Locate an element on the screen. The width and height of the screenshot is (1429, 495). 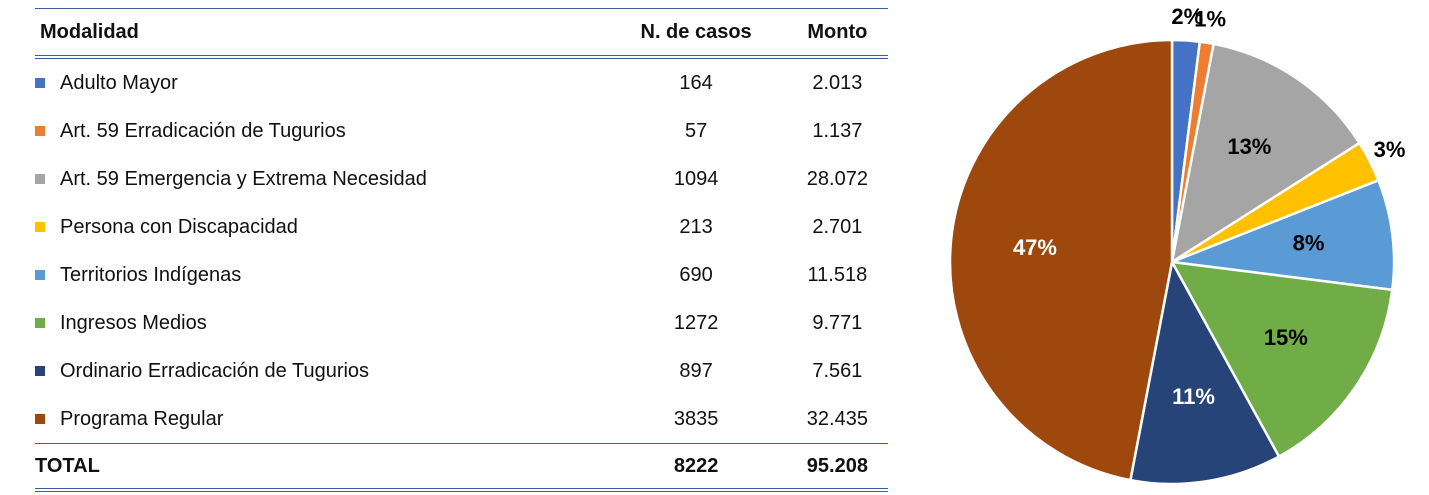
row-label: Programa Regular is located at coordinates (142, 419).